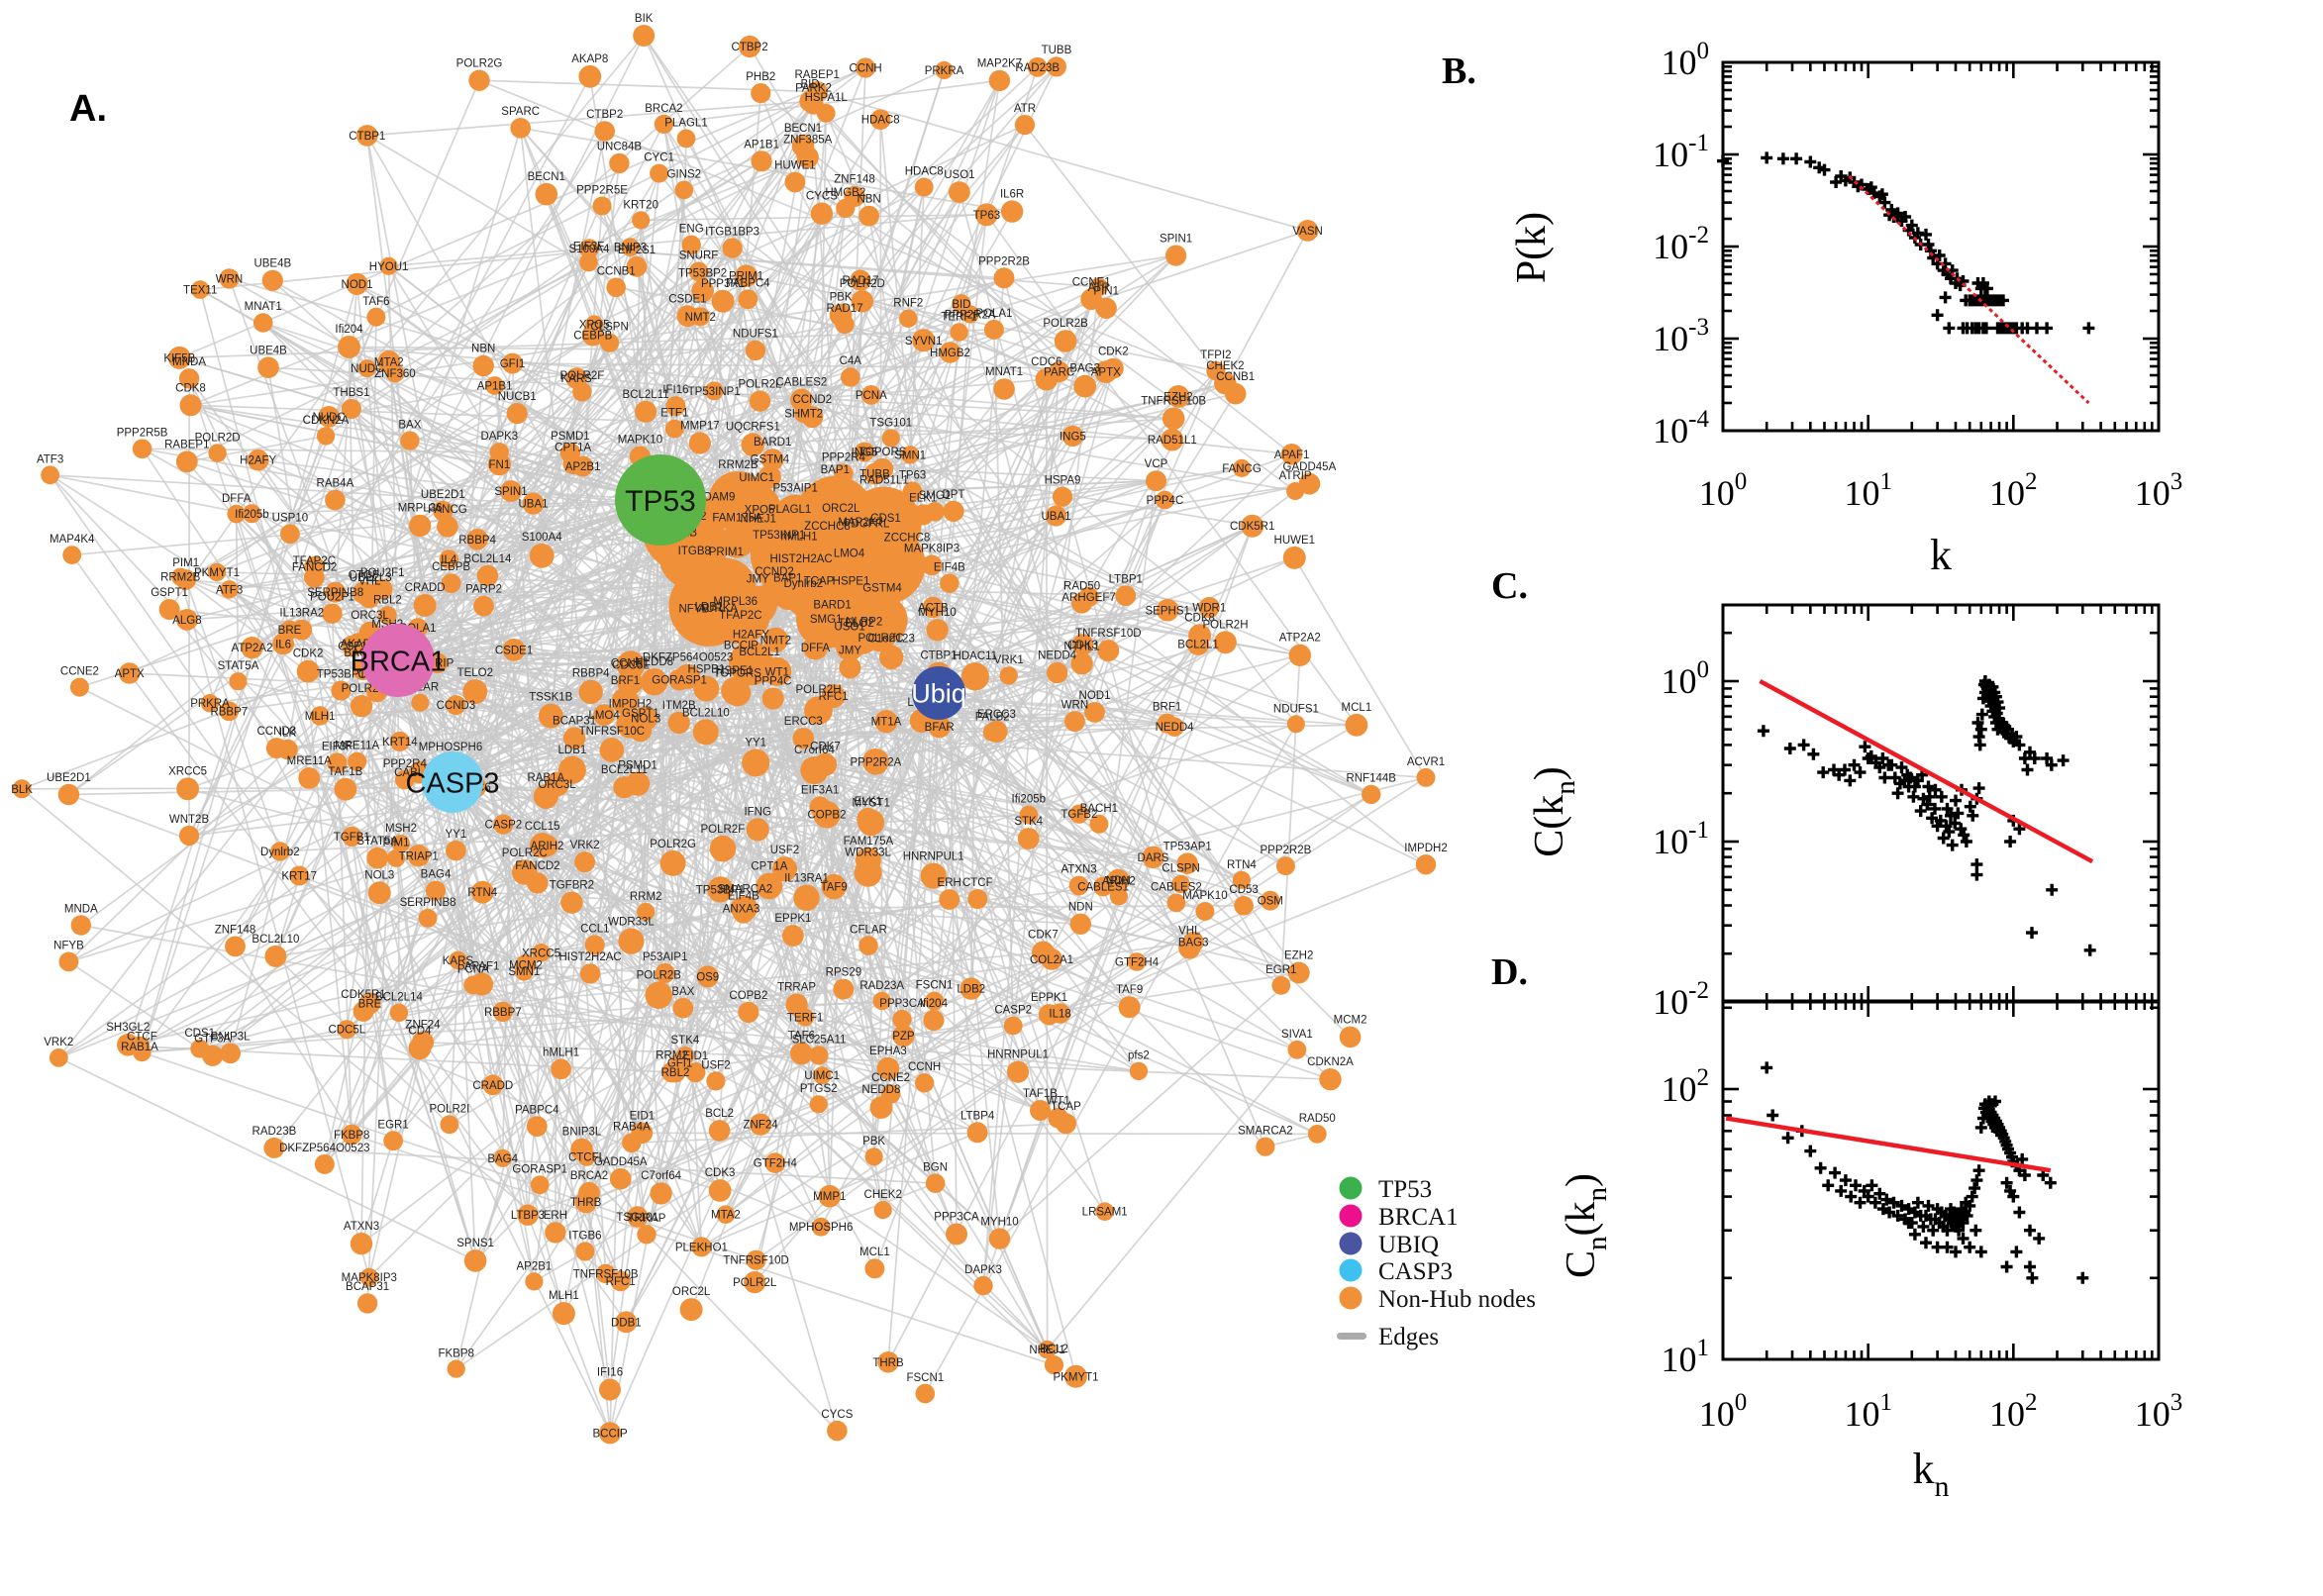 This screenshot has height=1596, width=2323. Describe the element at coordinates (557, 785) in the screenshot. I see `node-label: ORC3L` at that location.